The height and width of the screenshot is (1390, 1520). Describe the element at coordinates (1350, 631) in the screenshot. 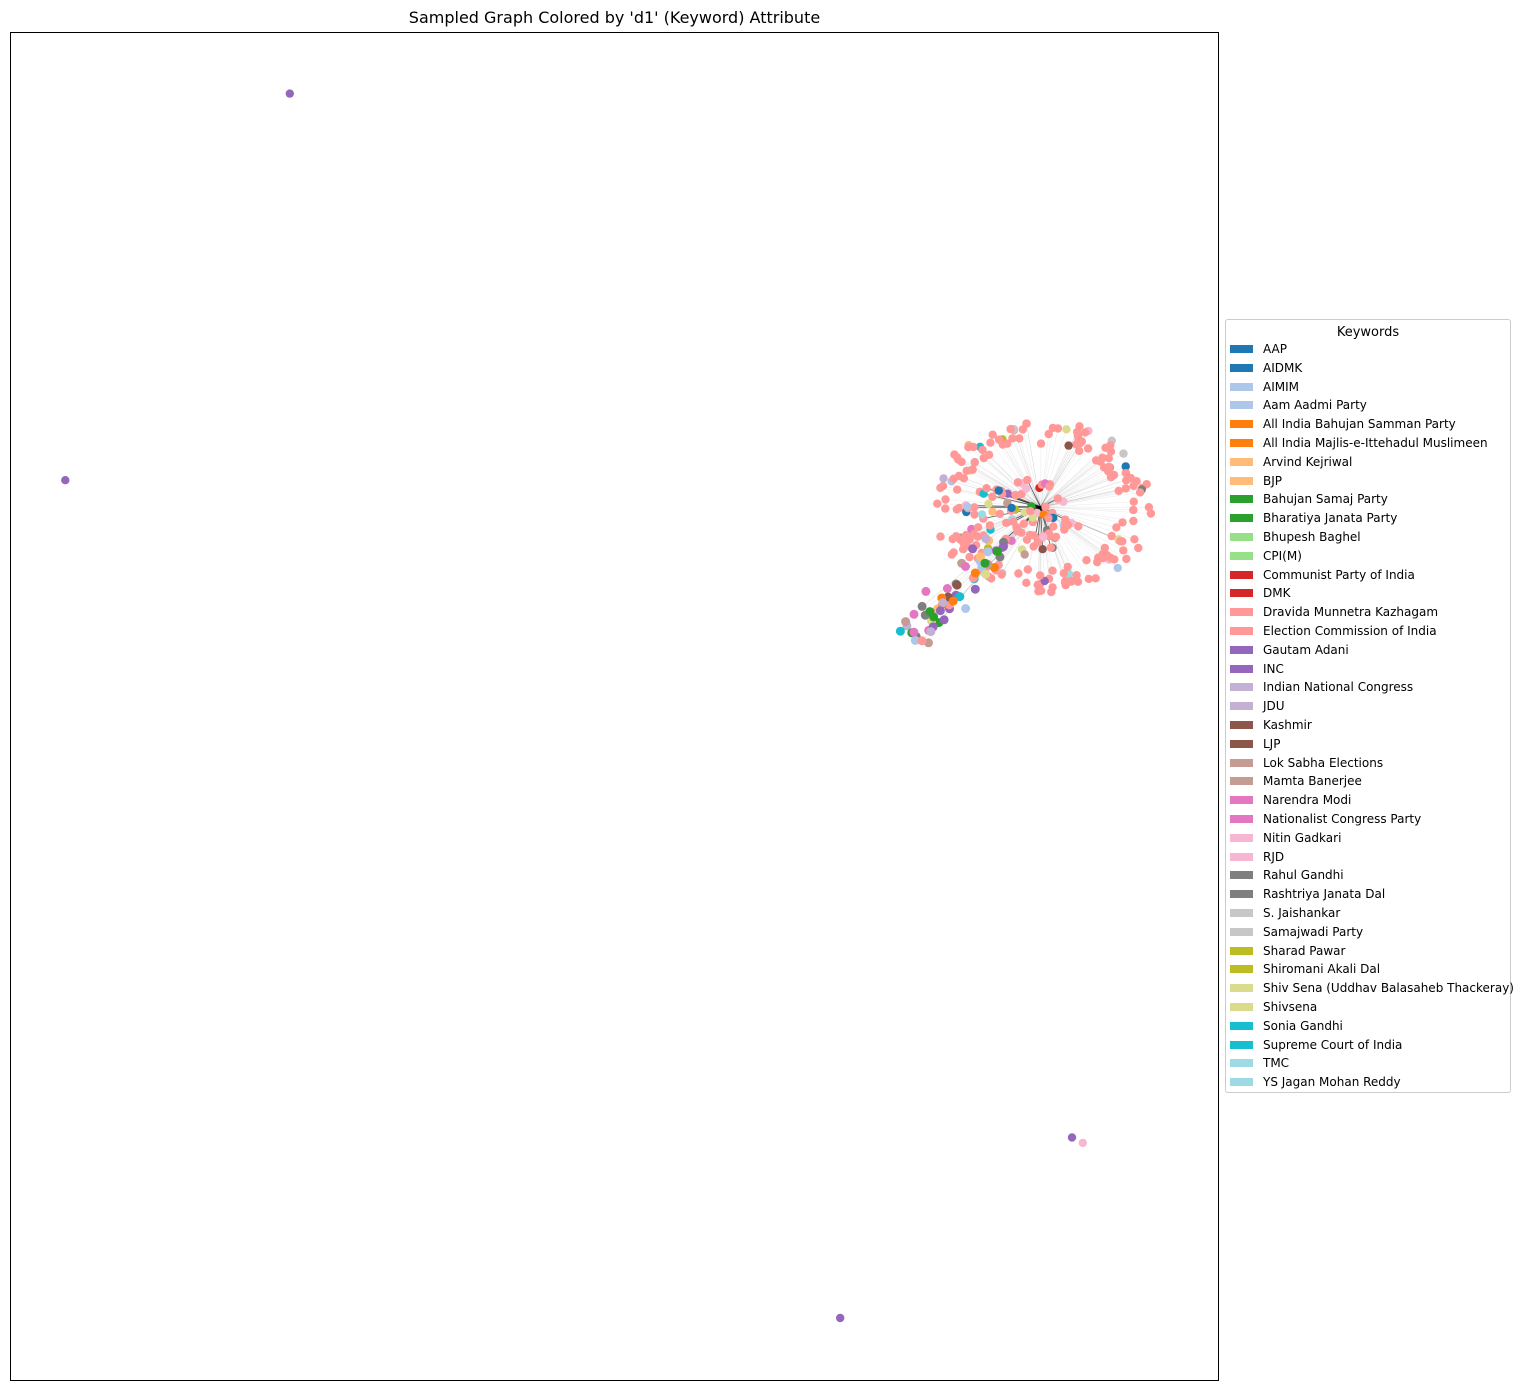

I see `legend-label: Election Commission of India` at that location.